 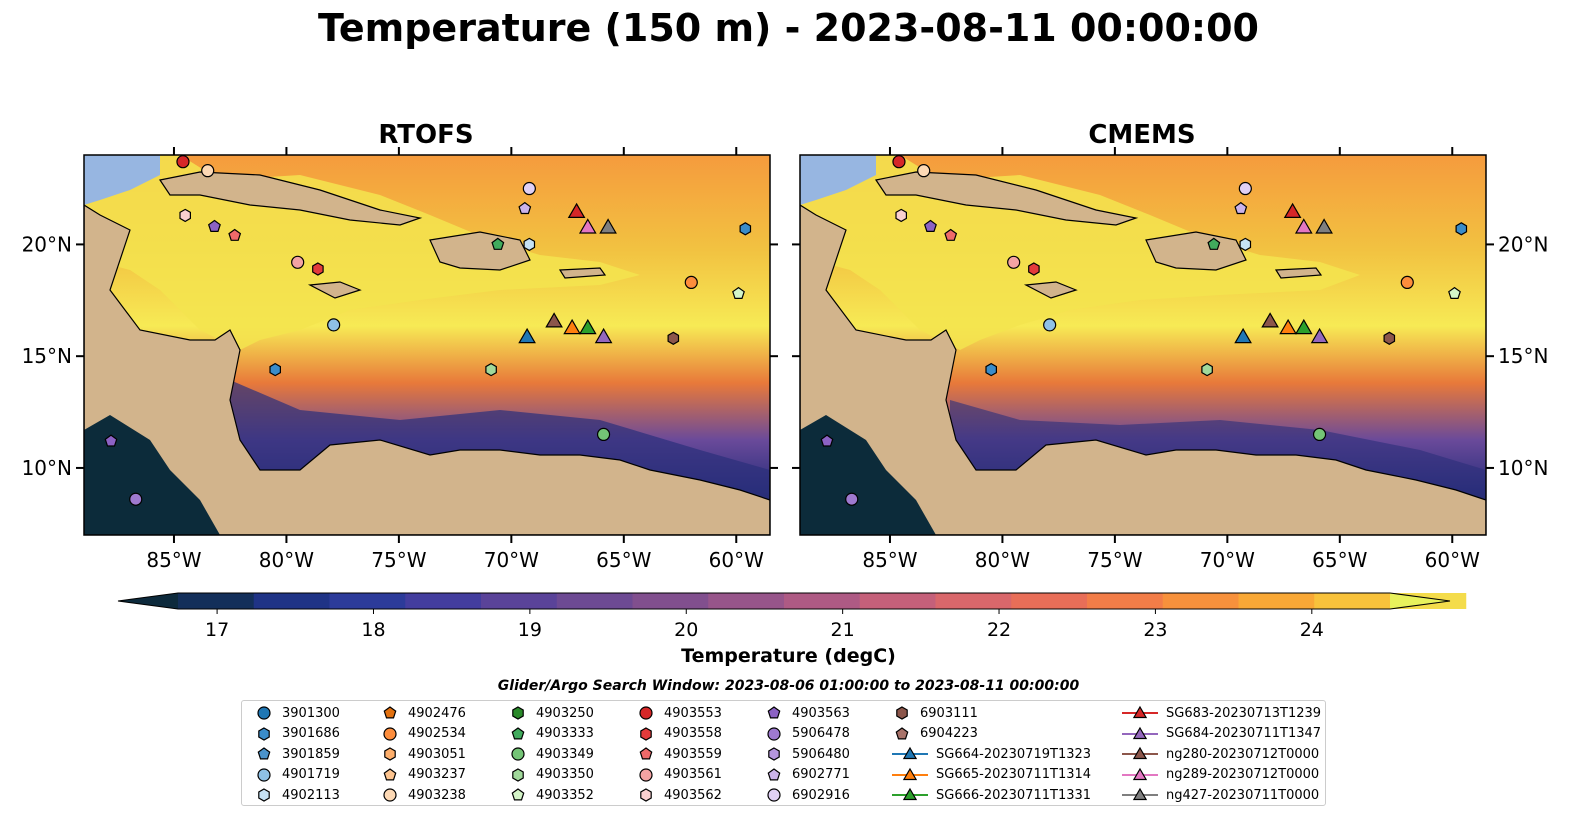 What do you see at coordinates (807, 713) in the screenshot?
I see `legend-item: 4903563` at bounding box center [807, 713].